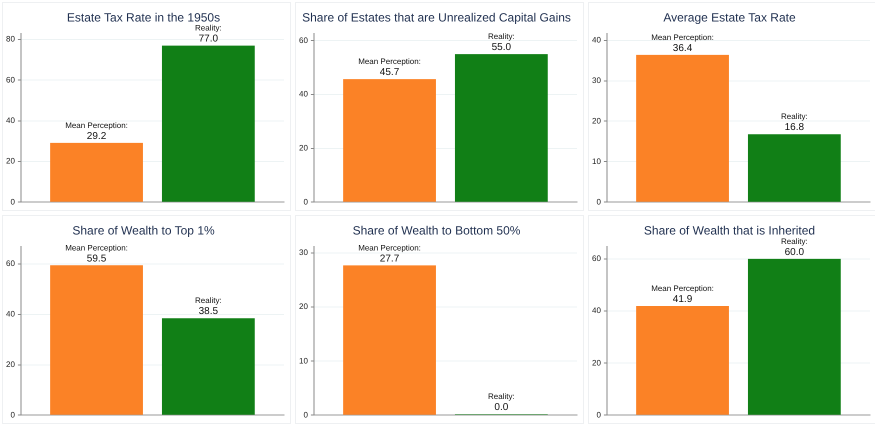 This screenshot has height=426, width=875. I want to click on chart-title: Share of Wealth that is Inherited, so click(730, 231).